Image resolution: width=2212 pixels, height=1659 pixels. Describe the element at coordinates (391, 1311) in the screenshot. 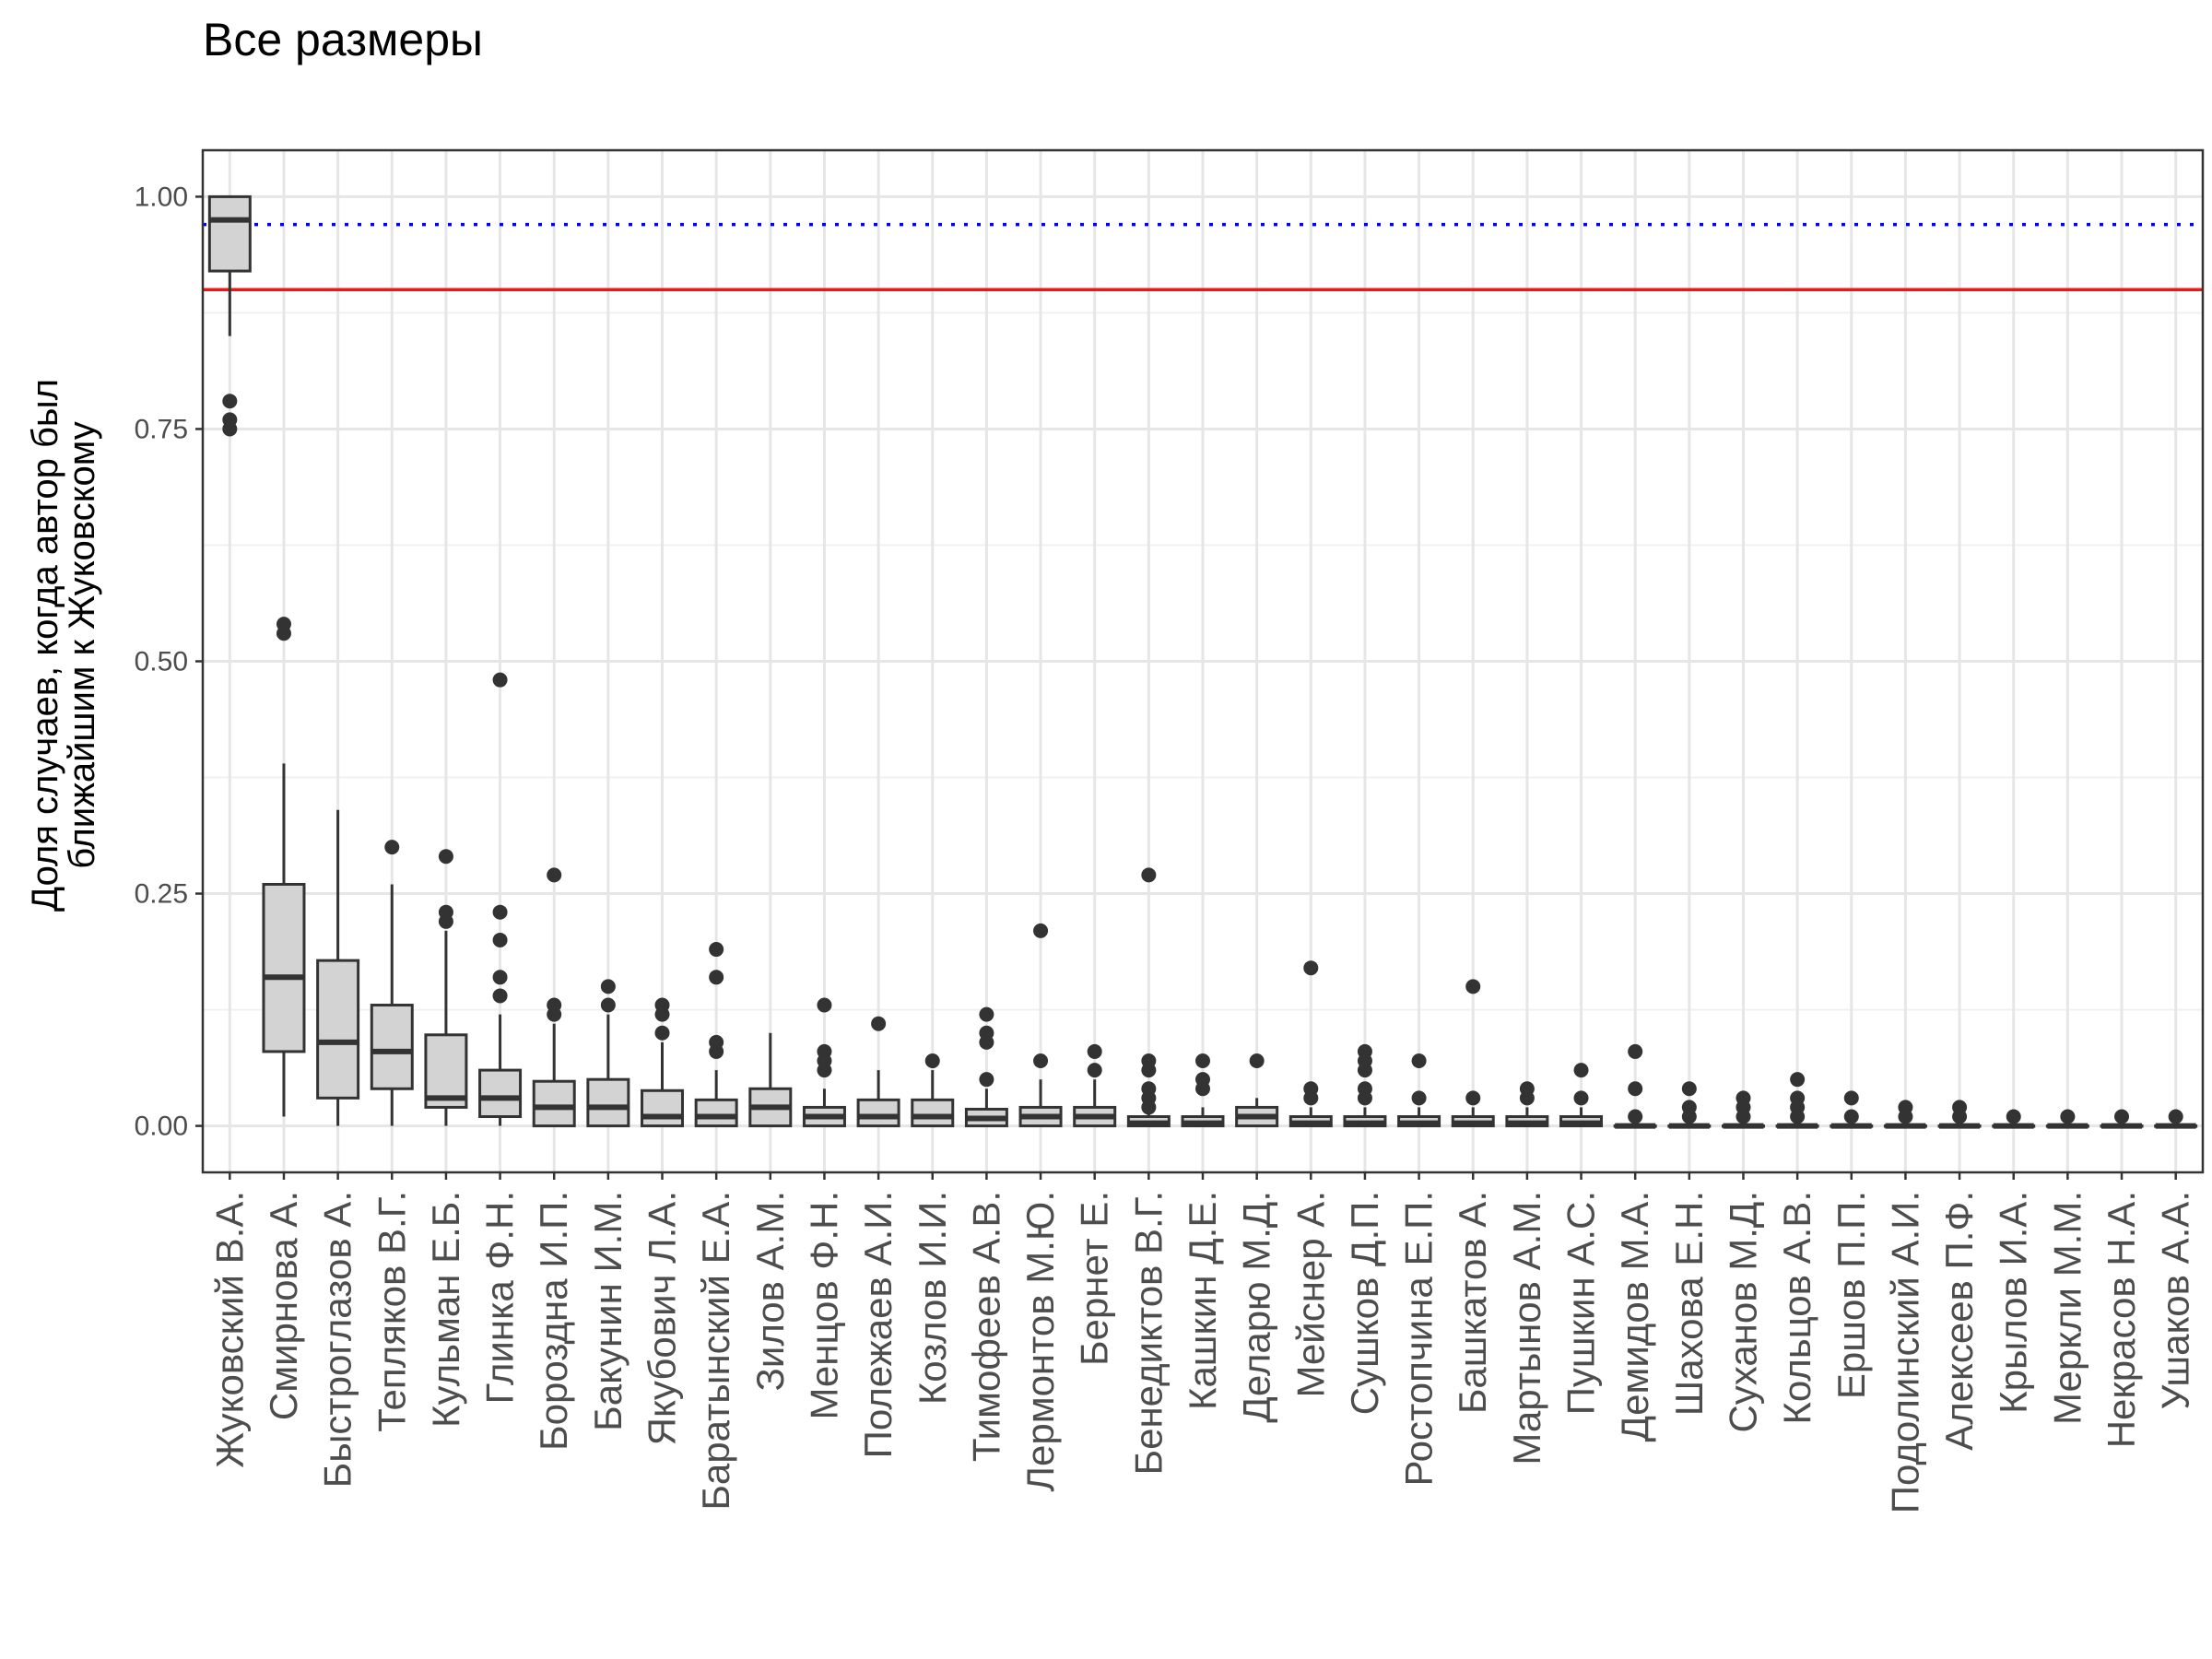

I see `x-tick-label: Тепляков В.Г.` at that location.